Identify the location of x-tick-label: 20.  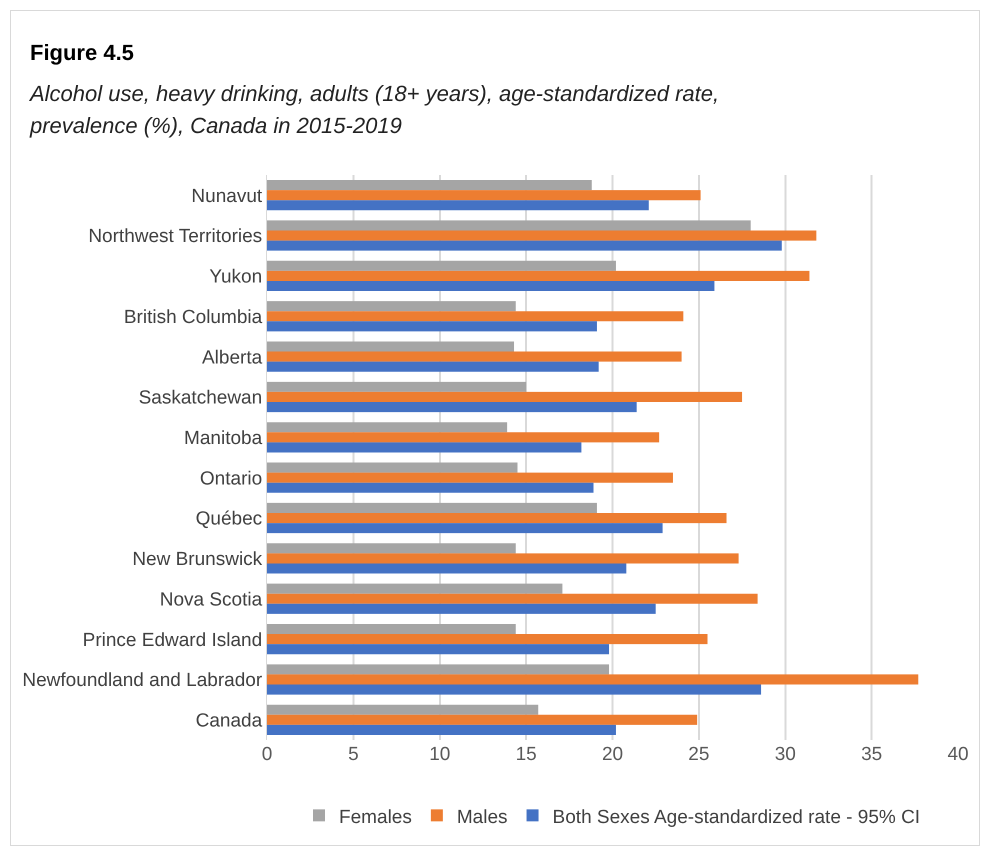
(613, 754).